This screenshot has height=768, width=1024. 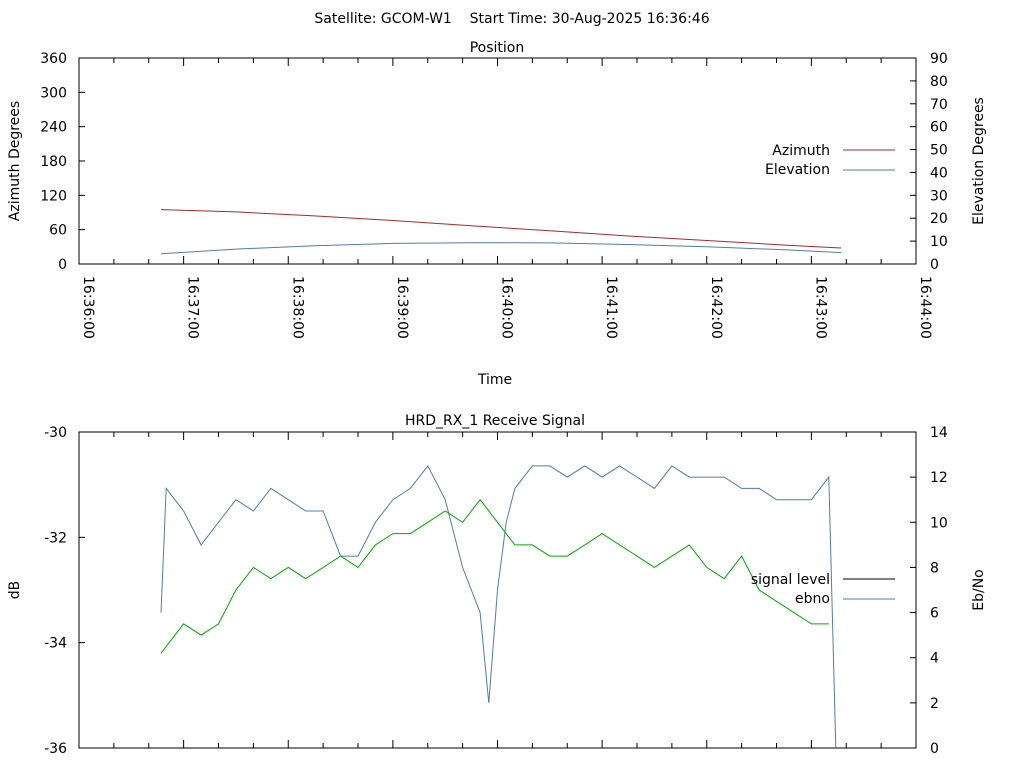 What do you see at coordinates (495, 421) in the screenshot?
I see `signal-chart-title: HRD_RX_1 Receive Signal` at bounding box center [495, 421].